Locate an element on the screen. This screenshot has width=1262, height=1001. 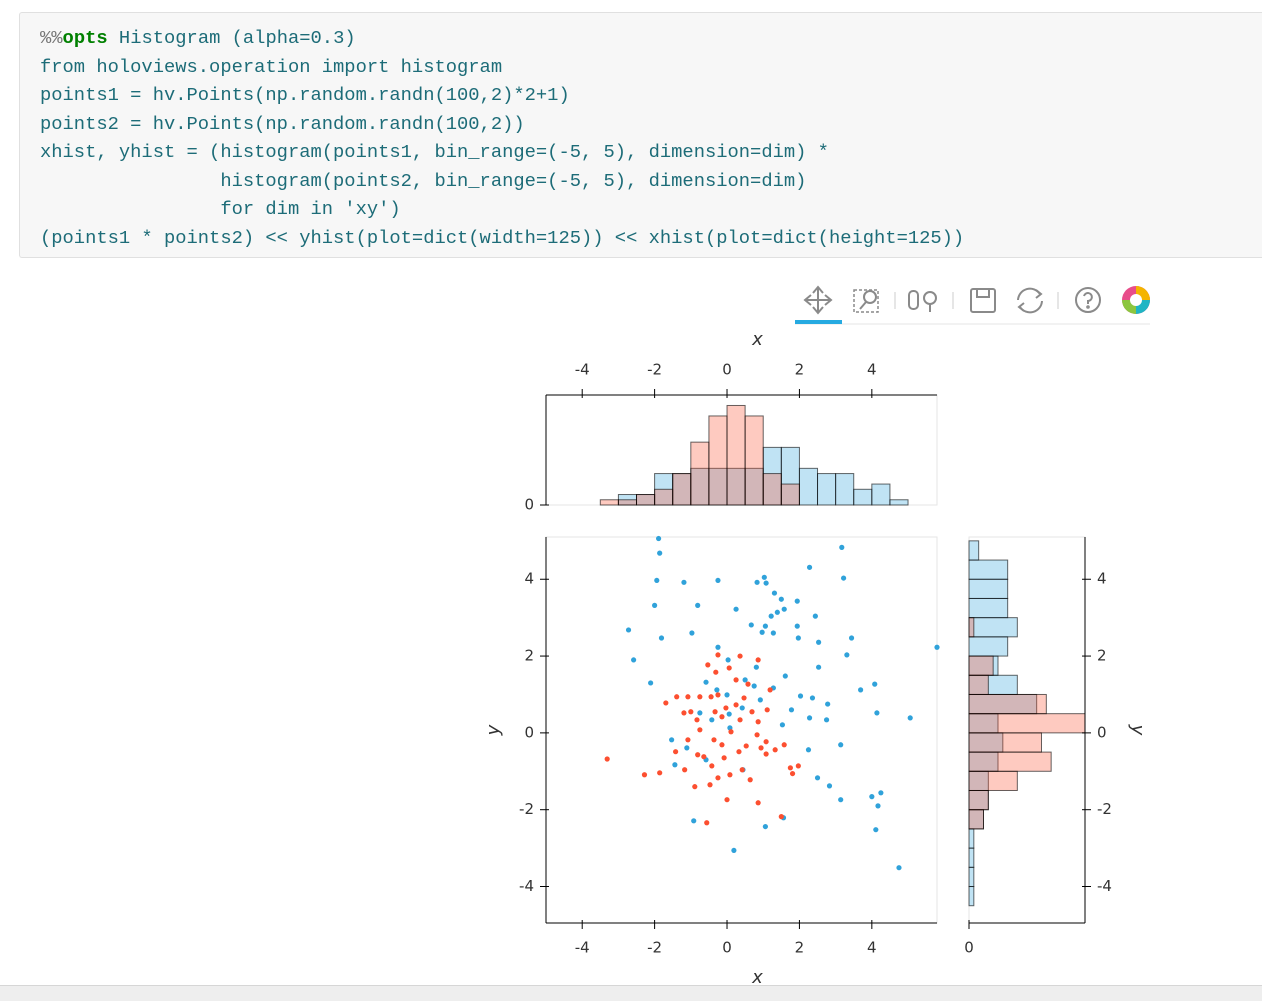
status-bar is located at coordinates (631, 993).